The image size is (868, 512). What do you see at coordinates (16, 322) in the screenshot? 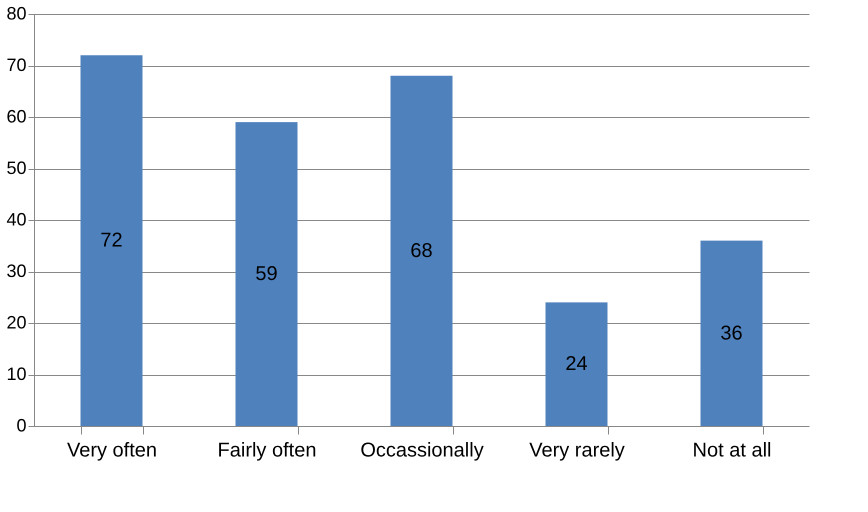
I see `y-tick-label: 20` at bounding box center [16, 322].